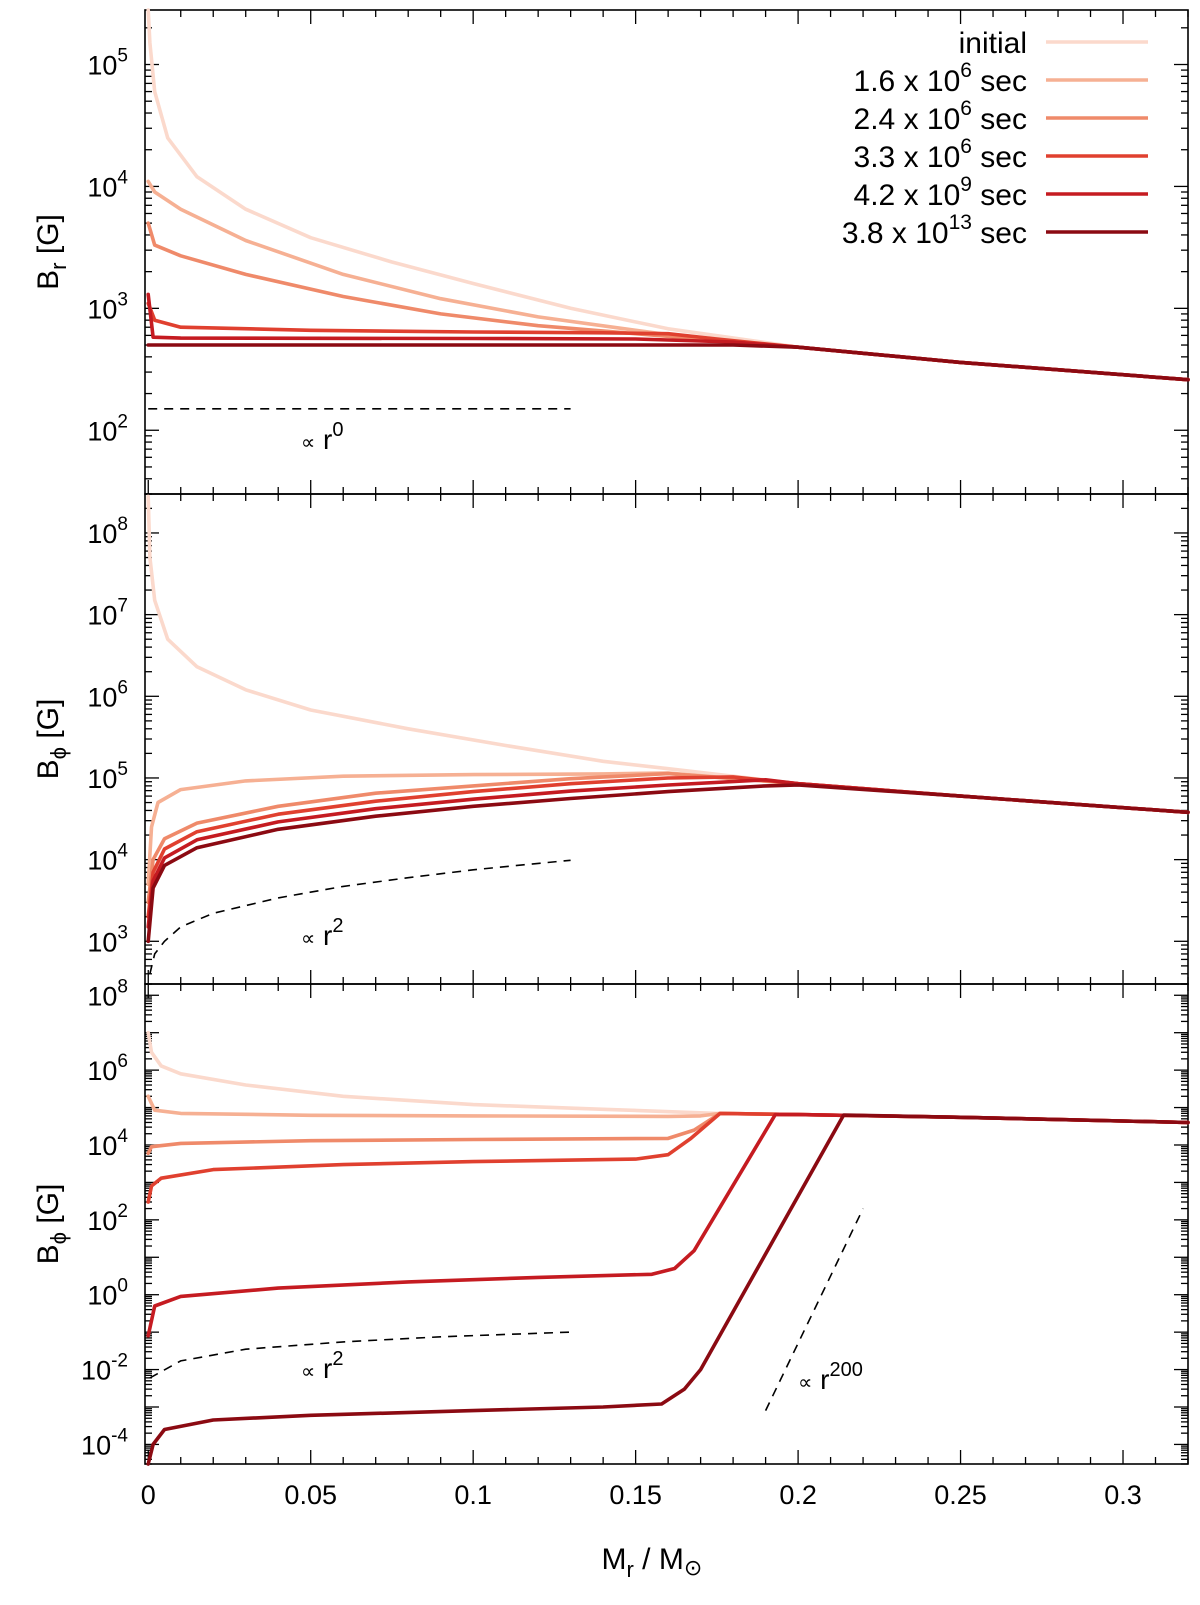 This screenshot has height=1605, width=1200. I want to click on proportional-label: ∝ r0, so click(322, 437).